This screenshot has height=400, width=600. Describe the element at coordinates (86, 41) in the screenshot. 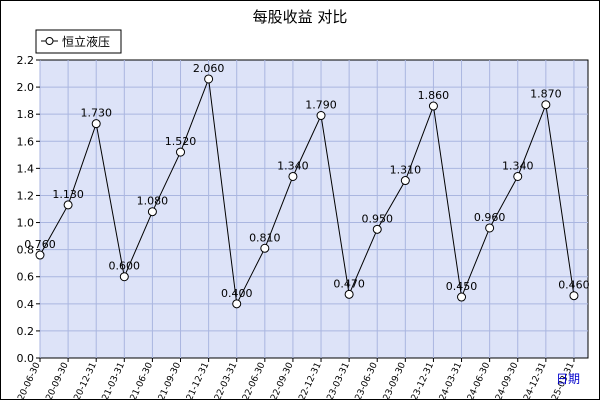

I see `legend-label: 恒立液压` at that location.